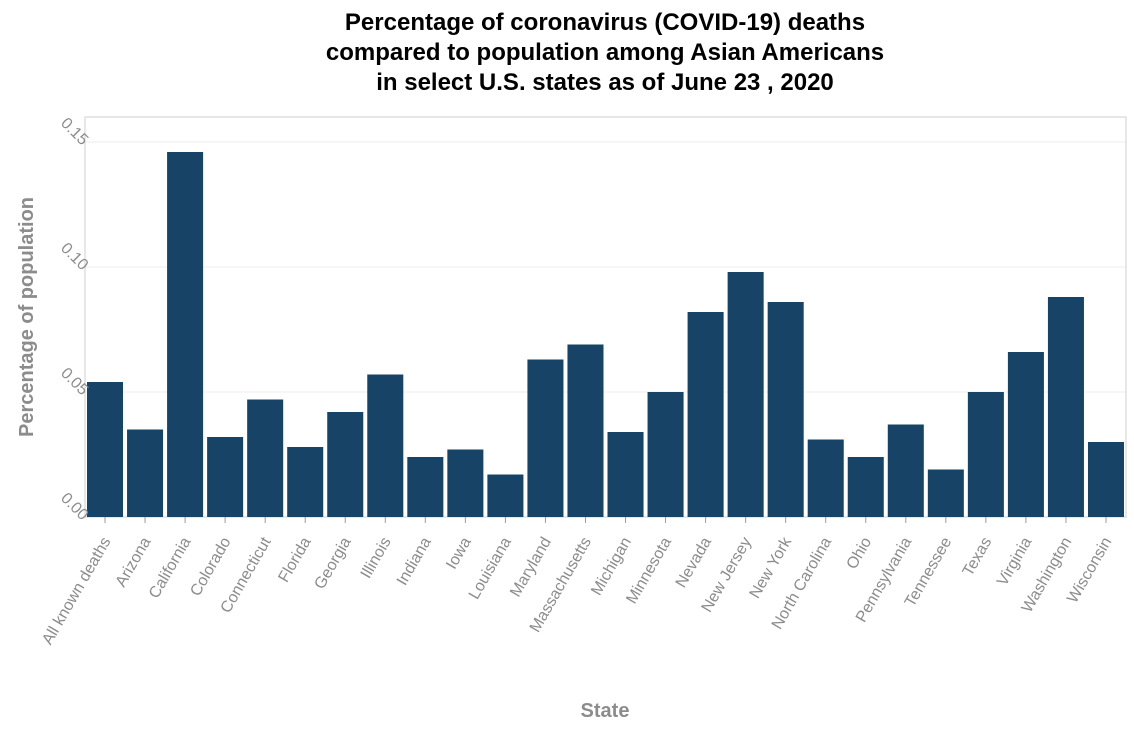 This screenshot has width=1134, height=732. I want to click on x-tick-label: Ohio, so click(860, 553).